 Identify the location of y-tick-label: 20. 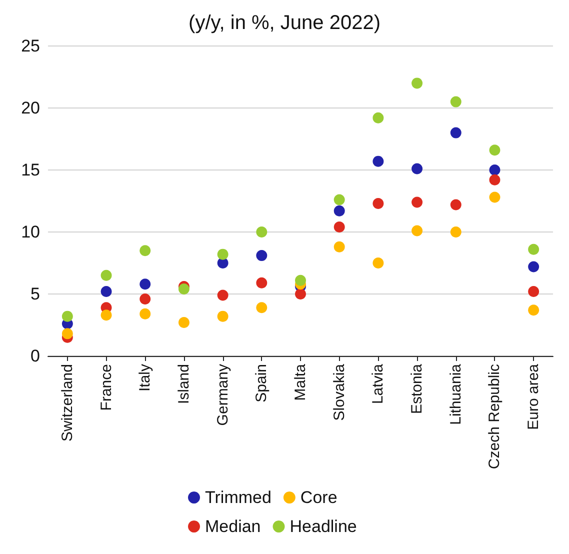
(30, 108).